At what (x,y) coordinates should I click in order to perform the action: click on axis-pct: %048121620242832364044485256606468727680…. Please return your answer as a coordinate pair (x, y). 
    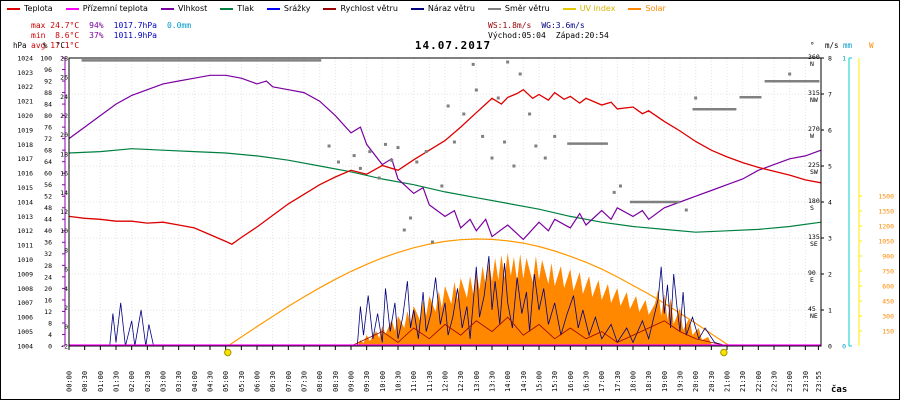
    Looking at the image, I should click on (53, 195).